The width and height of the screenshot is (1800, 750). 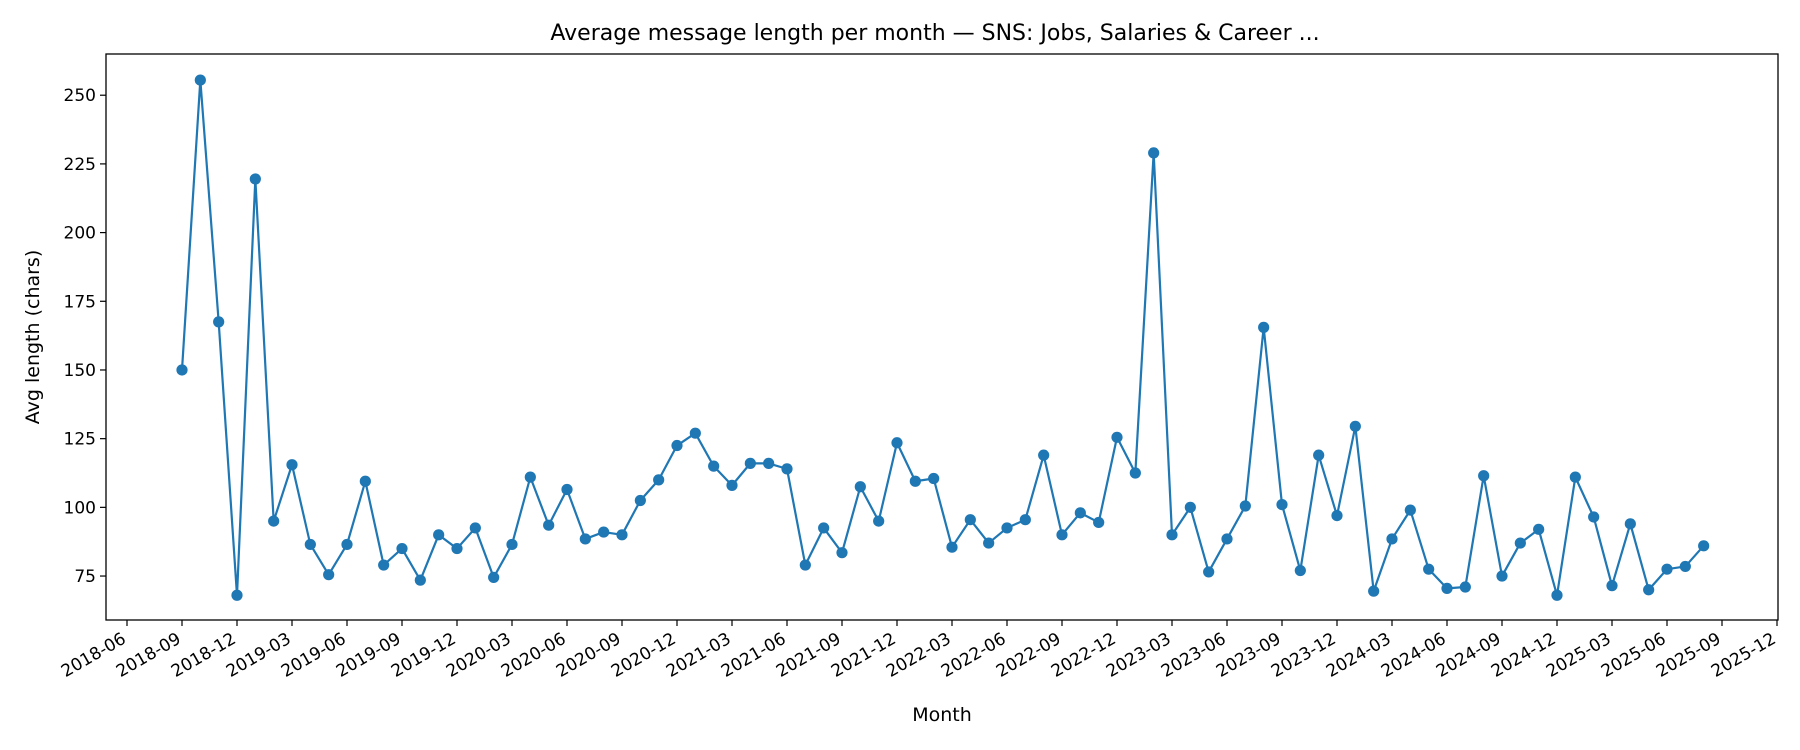 I want to click on y-tick-label: 225, so click(x=80, y=165).